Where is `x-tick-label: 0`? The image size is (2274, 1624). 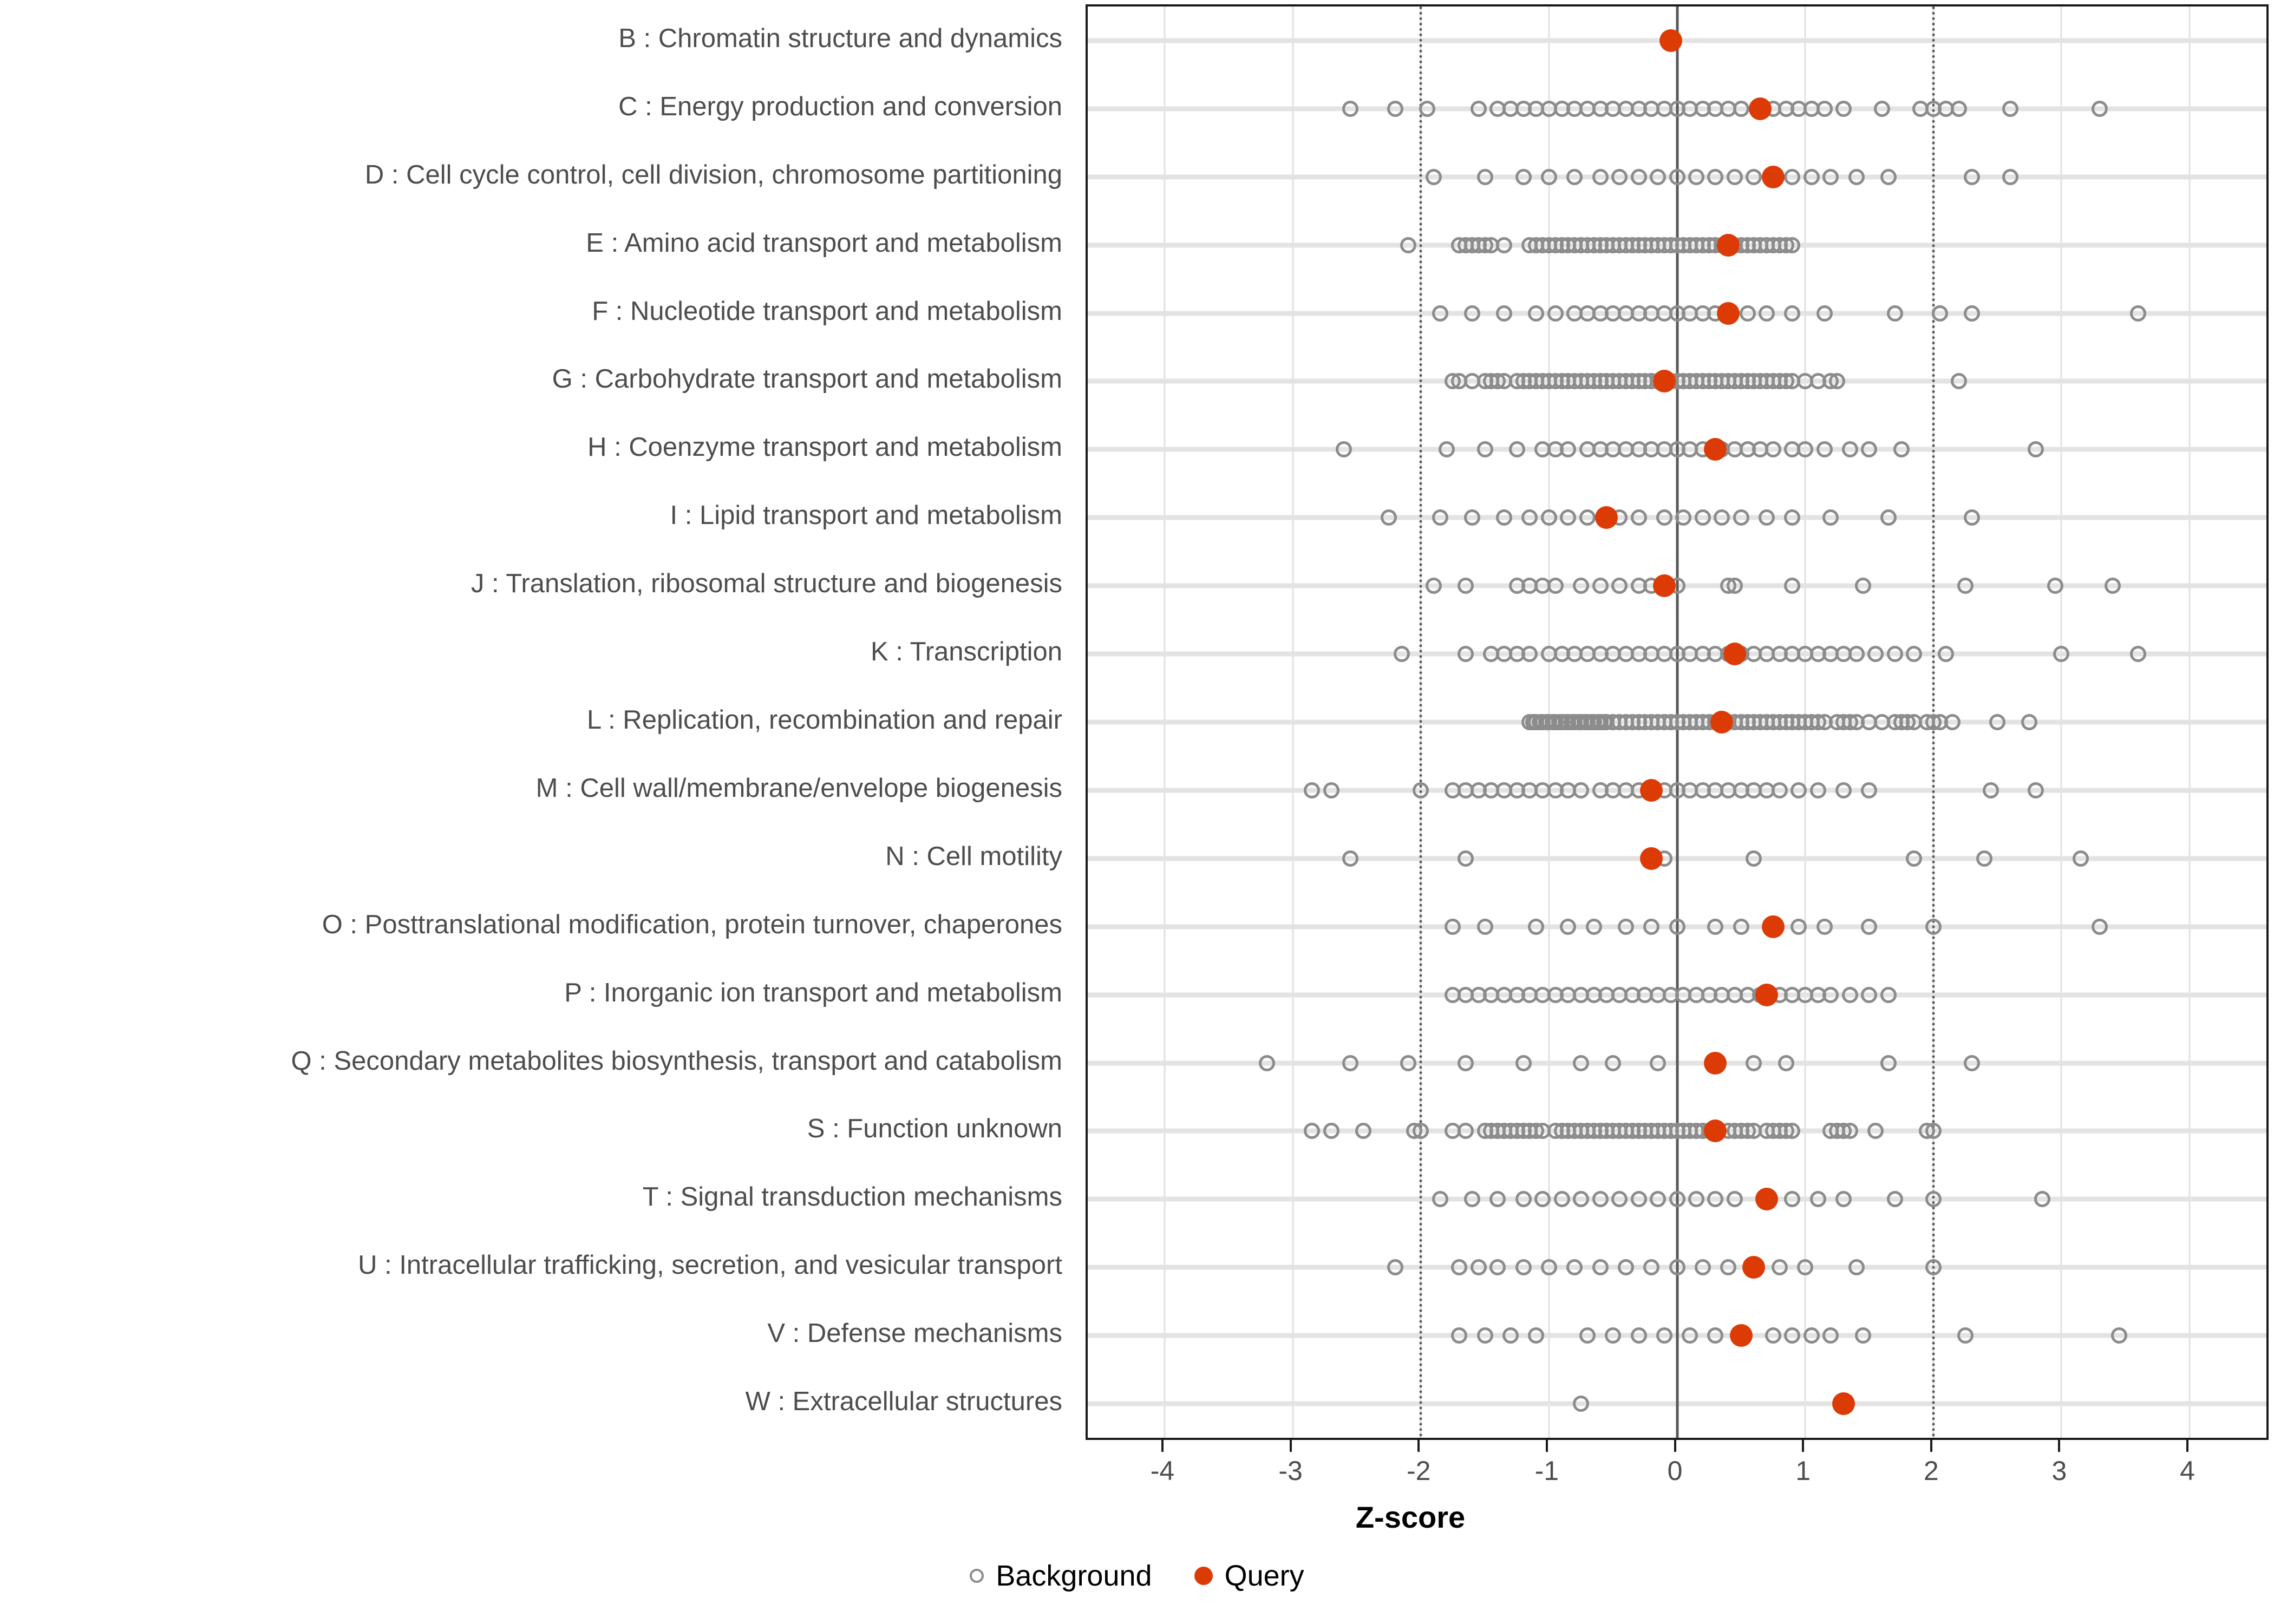
x-tick-label: 0 is located at coordinates (1675, 1471).